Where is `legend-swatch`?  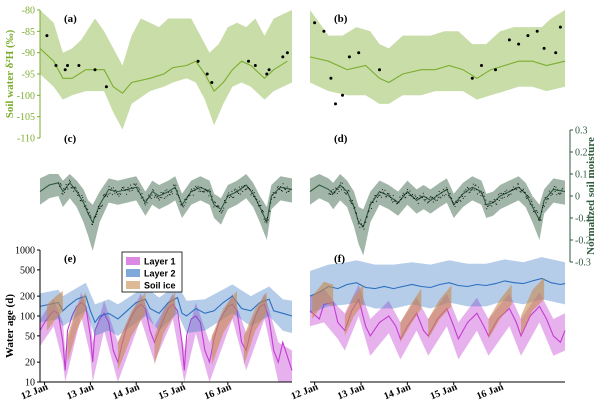
legend-swatch is located at coordinates (133, 261).